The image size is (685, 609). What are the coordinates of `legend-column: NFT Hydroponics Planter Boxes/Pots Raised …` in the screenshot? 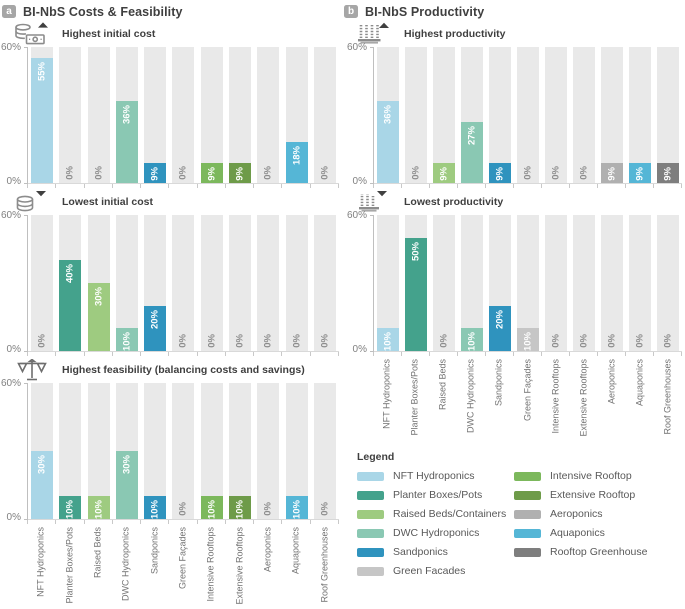 It's located at (435, 523).